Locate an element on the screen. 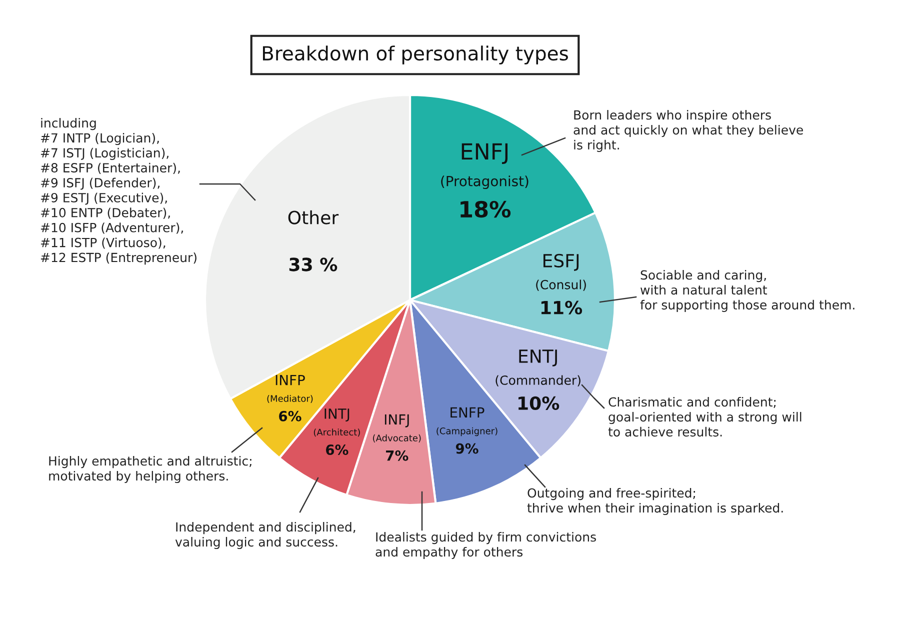 This screenshot has height=635, width=914. data-label: 11% is located at coordinates (561, 307).